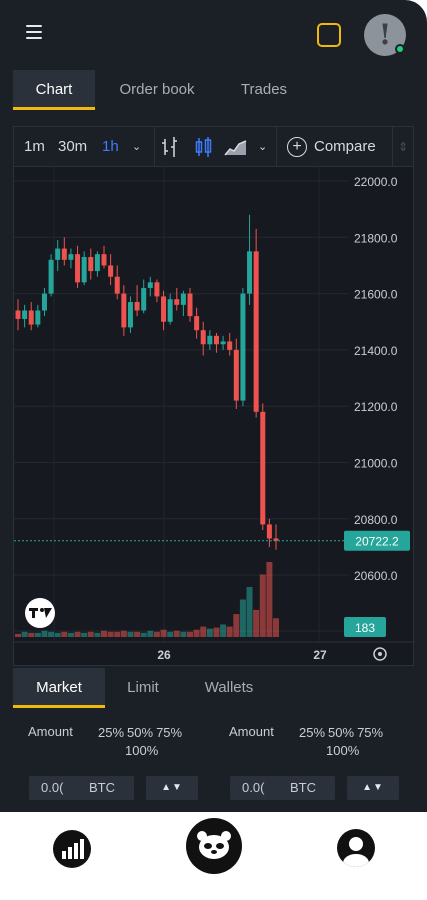 This screenshot has height=900, width=427. What do you see at coordinates (169, 732) in the screenshot?
I see `buy-percent-75: 75%` at bounding box center [169, 732].